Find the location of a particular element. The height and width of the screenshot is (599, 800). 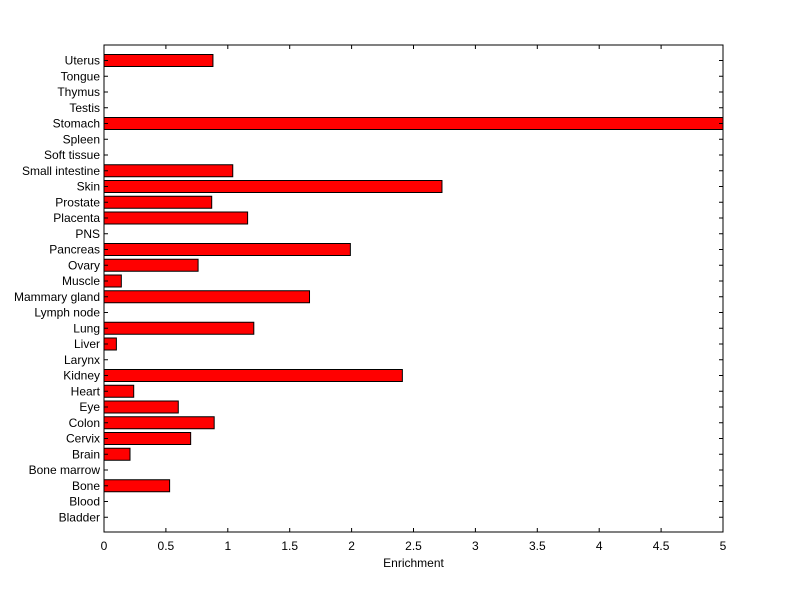

x-tick-label-0: 0 is located at coordinates (104, 546).